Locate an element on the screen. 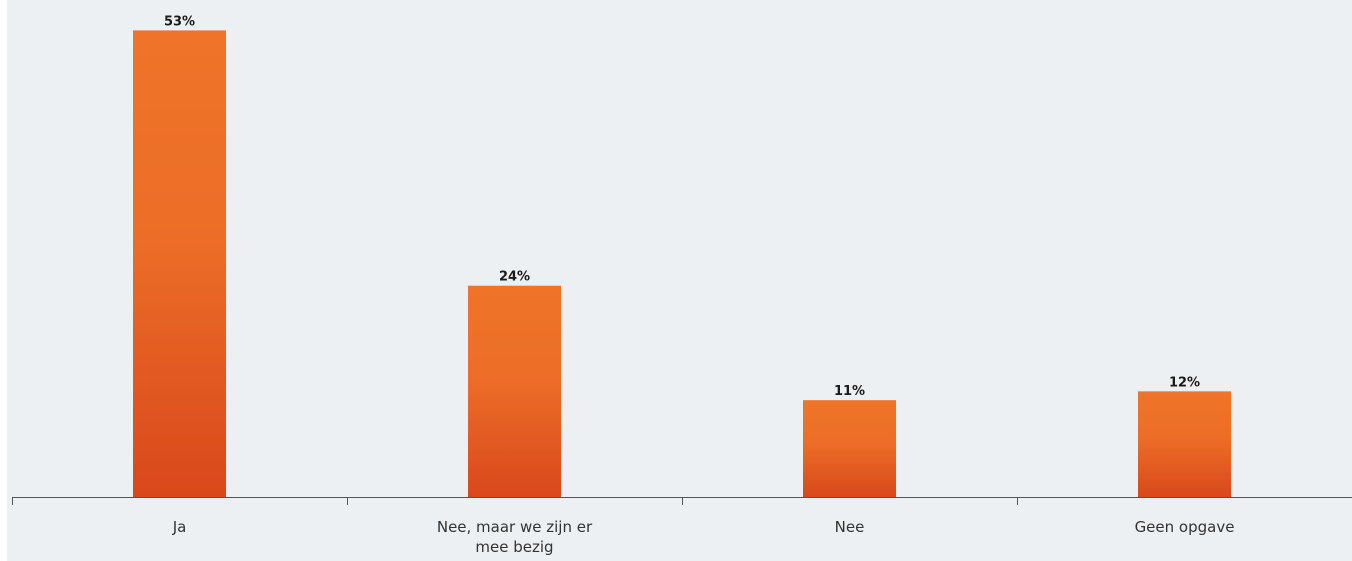  bar-value-label: 24% is located at coordinates (514, 277).